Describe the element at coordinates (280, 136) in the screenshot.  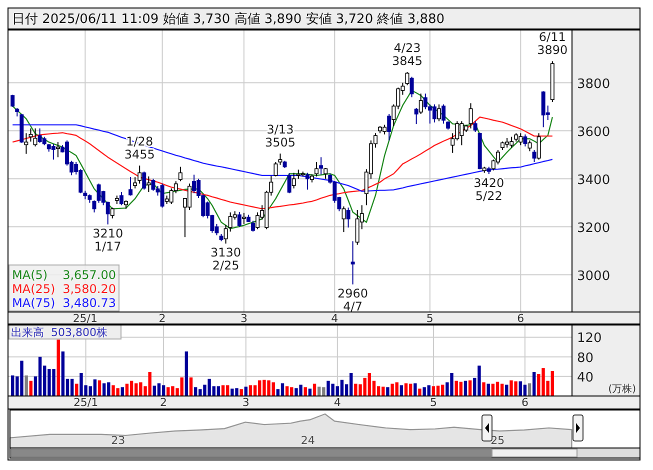
I see `annotation: 3/13 3505` at that location.